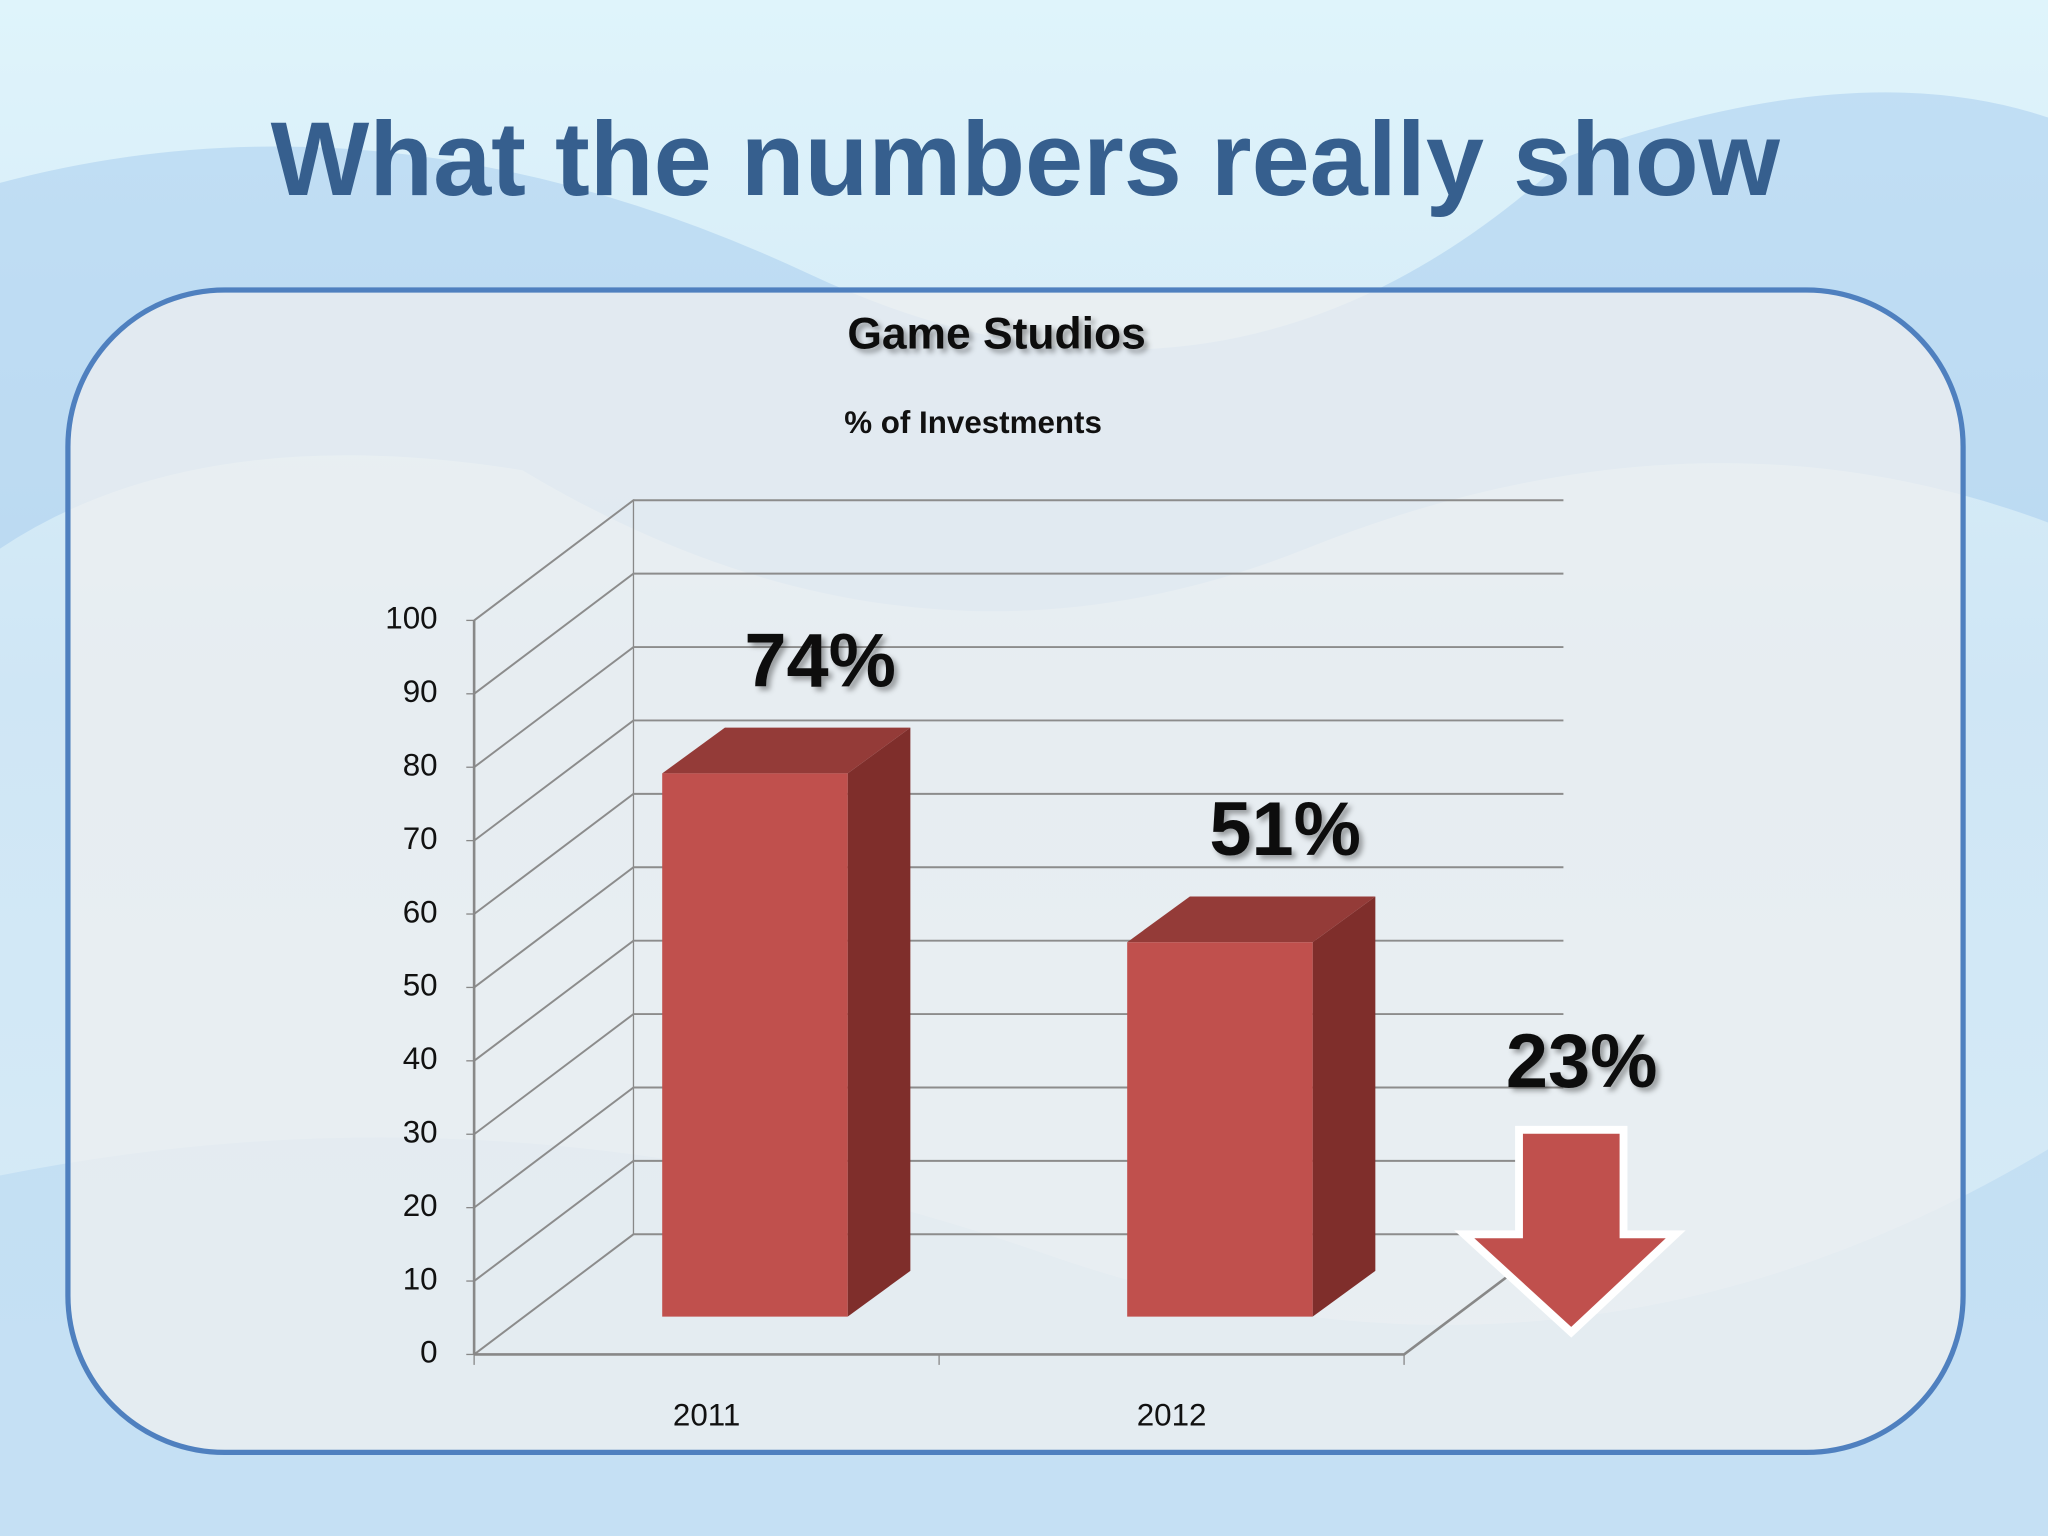  What do you see at coordinates (420, 691) in the screenshot?
I see `y-tick-label: 90` at bounding box center [420, 691].